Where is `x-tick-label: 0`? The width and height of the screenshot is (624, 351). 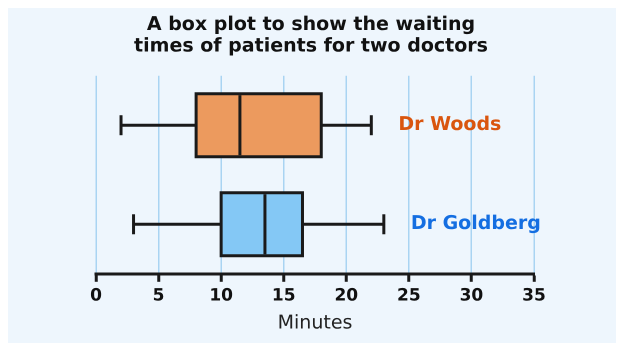 x-tick-label: 0 is located at coordinates (96, 295).